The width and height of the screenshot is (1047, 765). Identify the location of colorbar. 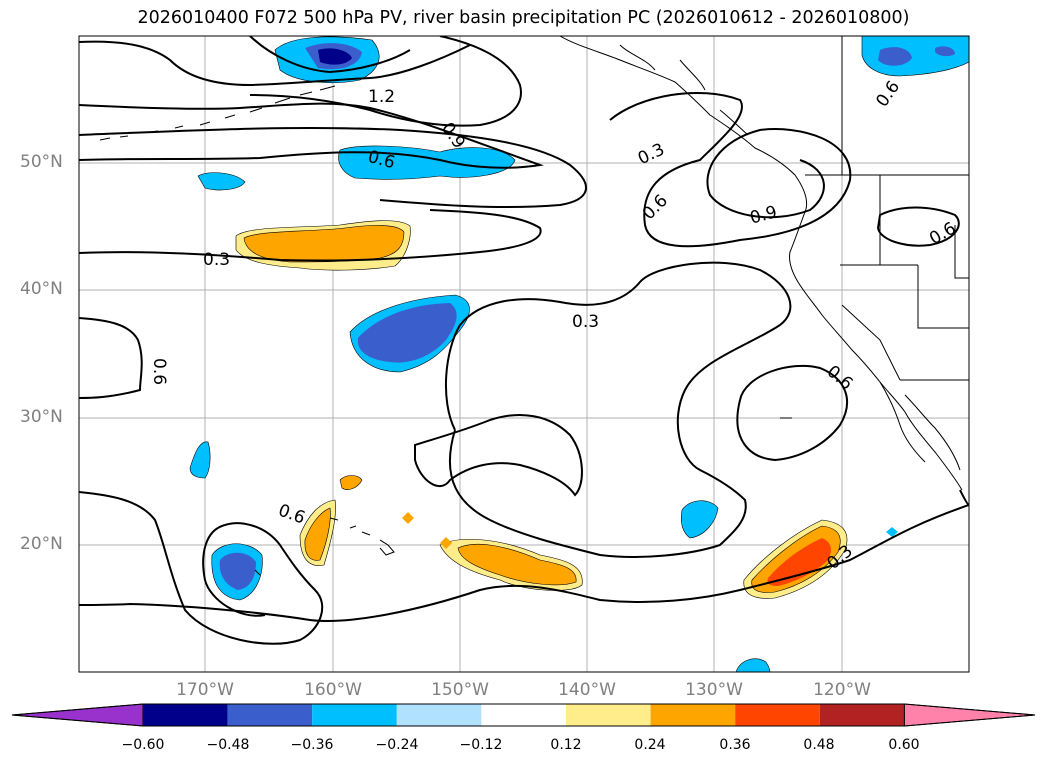
(523, 715).